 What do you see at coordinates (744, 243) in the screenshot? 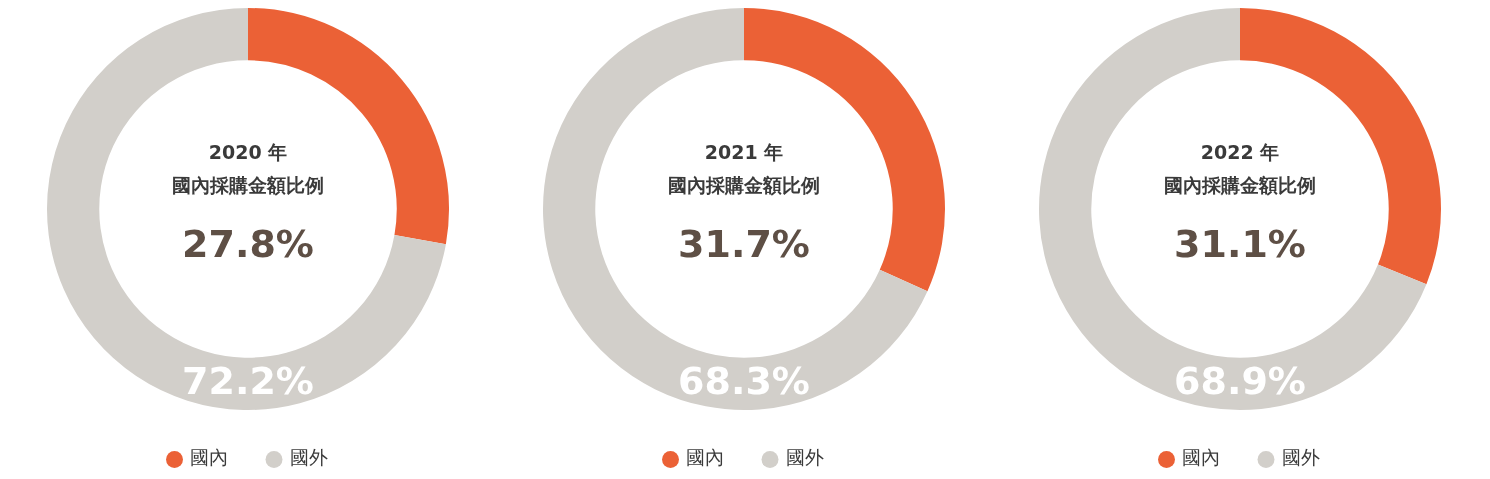
I see `text: 31.7%` at bounding box center [744, 243].